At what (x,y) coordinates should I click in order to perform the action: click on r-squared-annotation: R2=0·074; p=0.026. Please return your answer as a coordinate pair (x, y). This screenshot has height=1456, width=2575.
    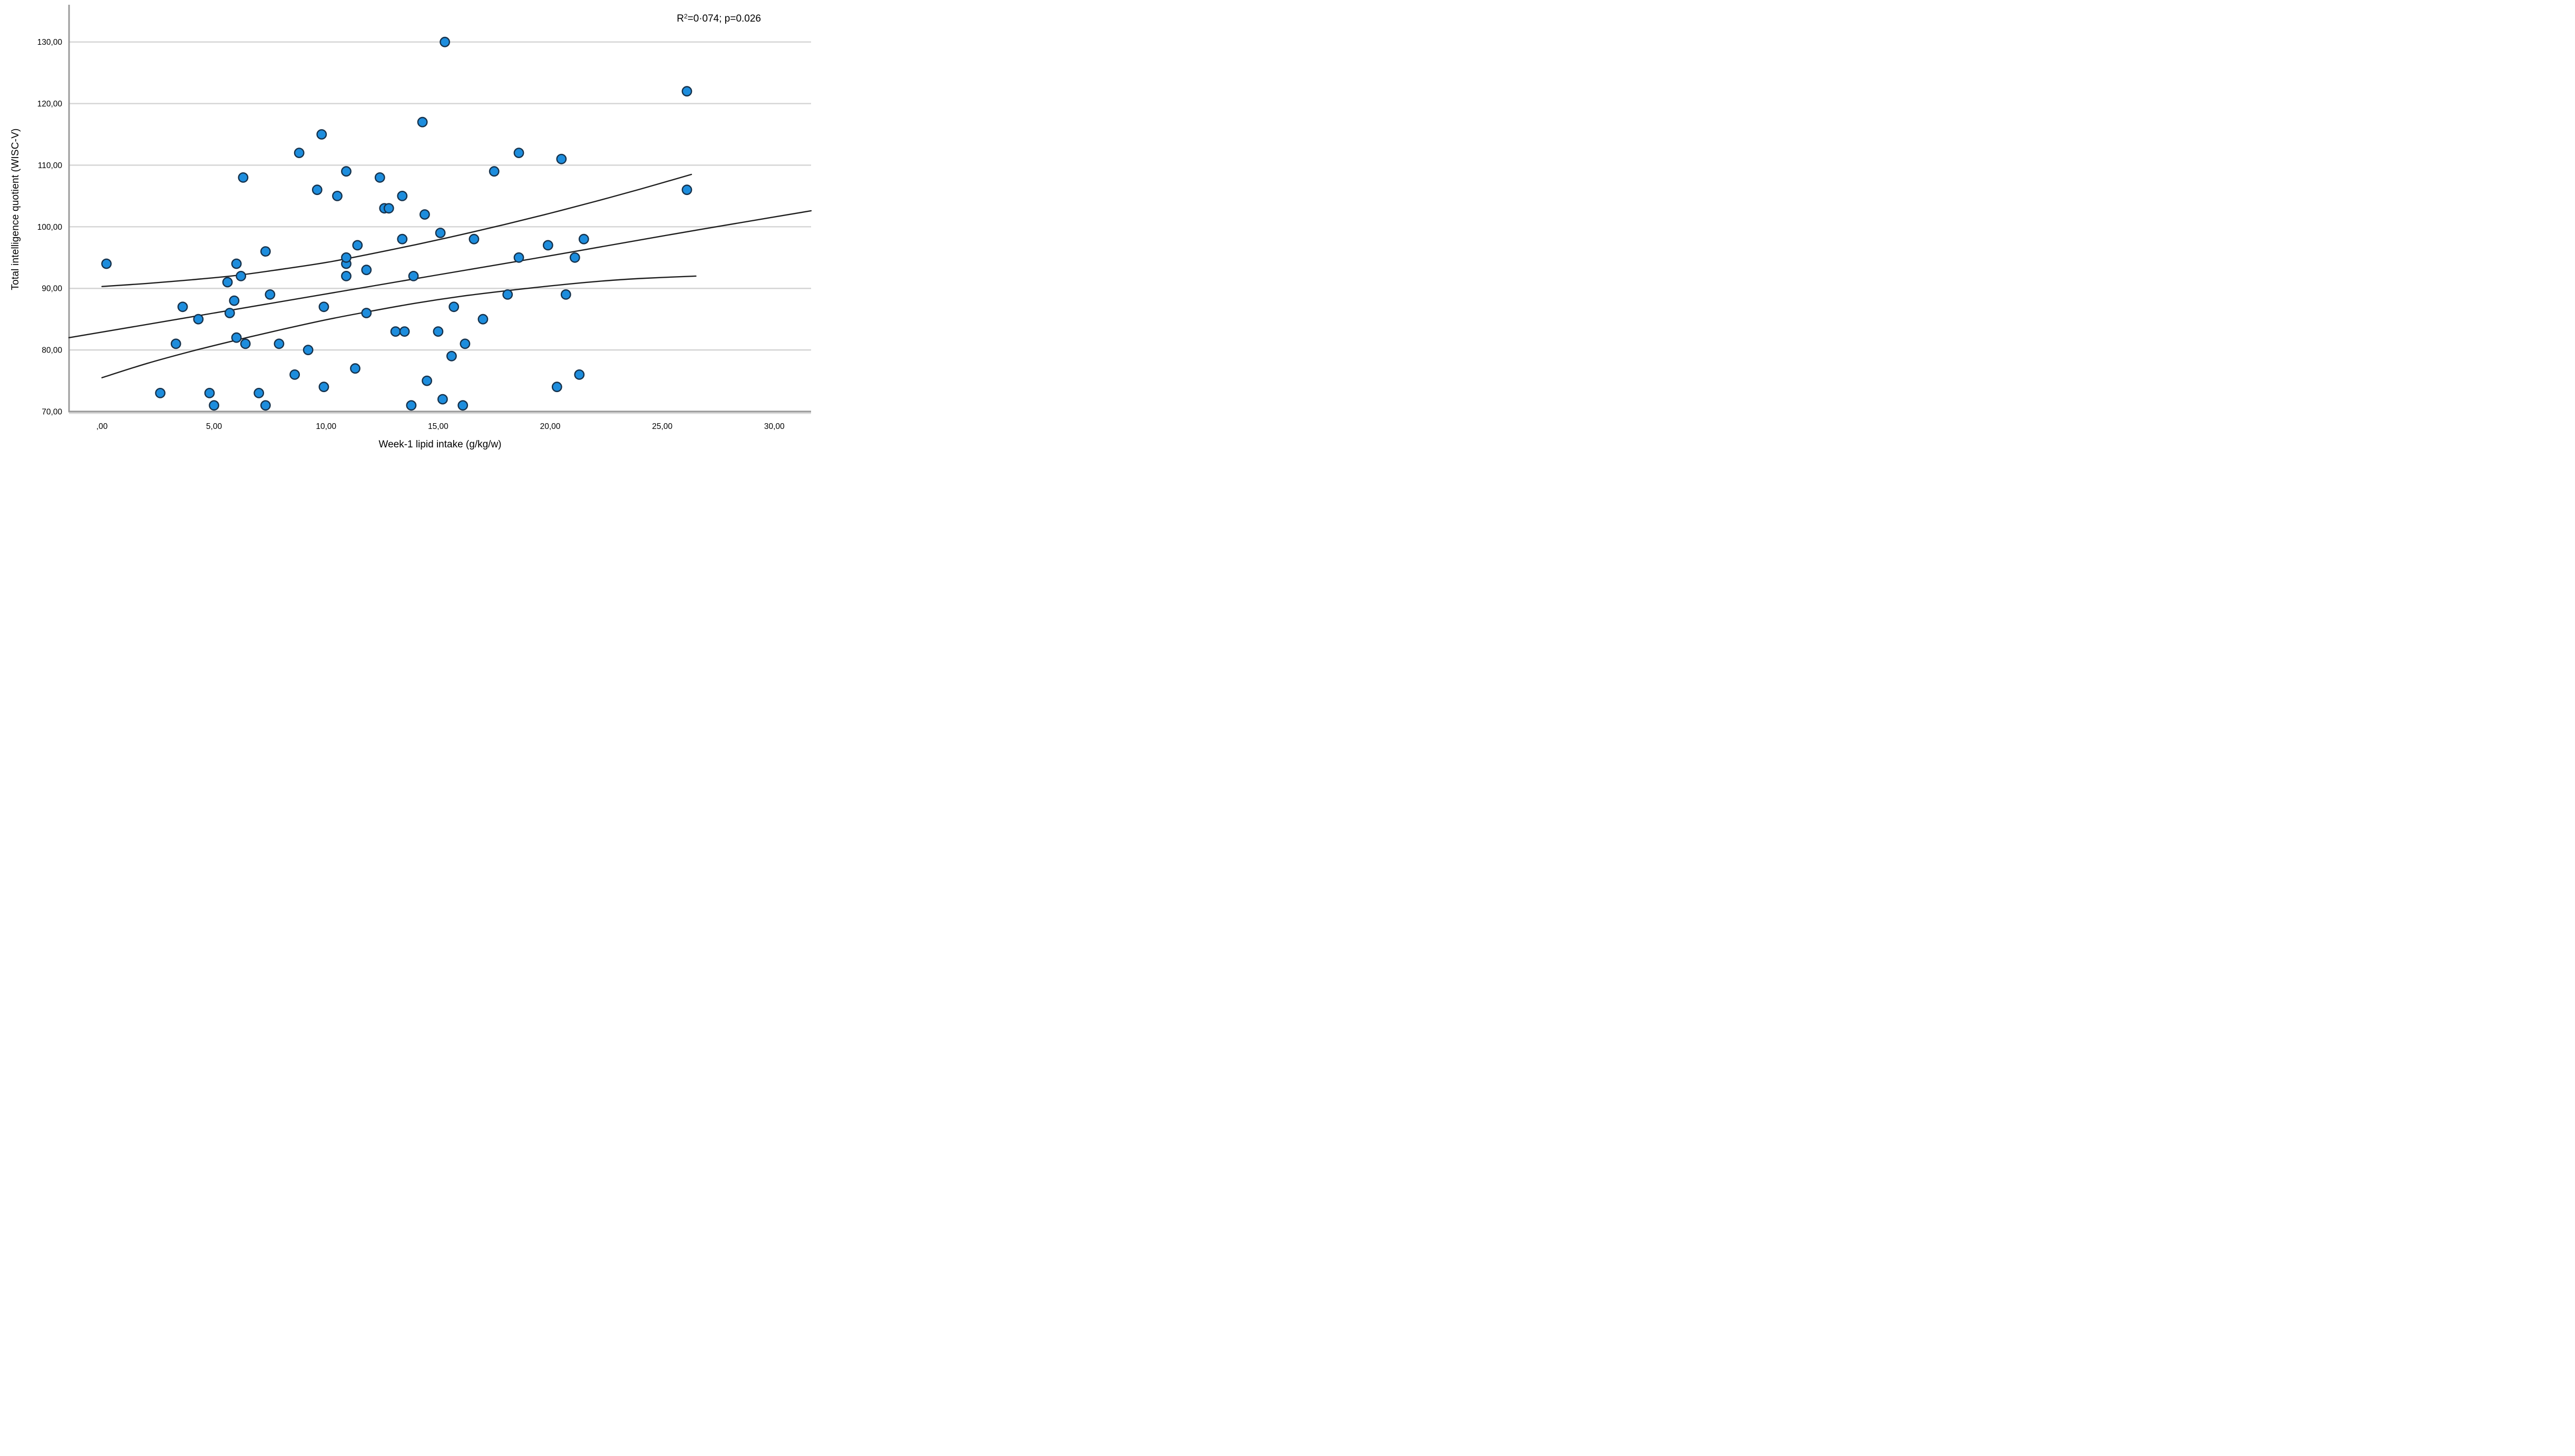
    Looking at the image, I should click on (719, 19).